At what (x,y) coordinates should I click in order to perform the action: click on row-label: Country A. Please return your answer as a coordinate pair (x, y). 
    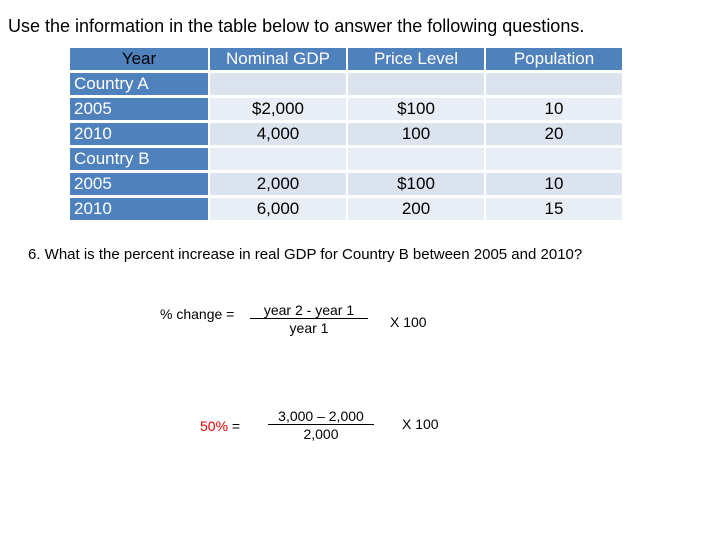
    Looking at the image, I should click on (139, 84).